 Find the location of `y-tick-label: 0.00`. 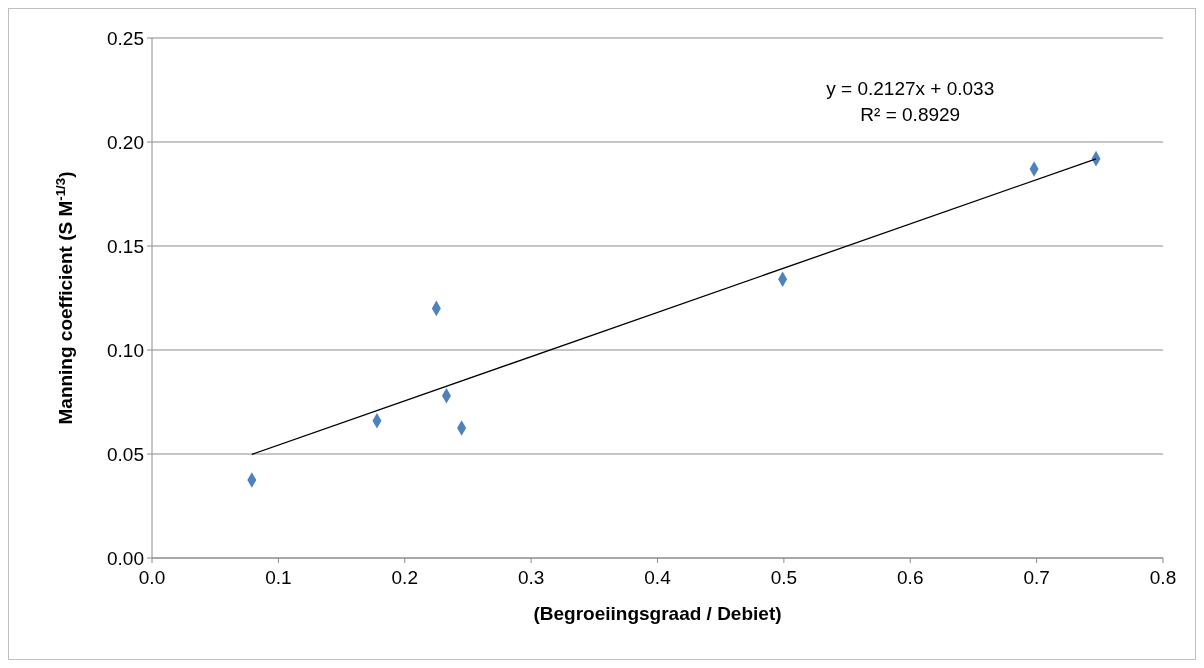

y-tick-label: 0.00 is located at coordinates (125, 558).